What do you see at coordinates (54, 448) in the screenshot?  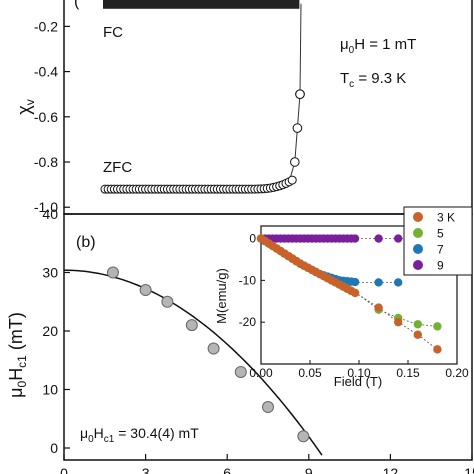 I see `panel-b-y-tick-label: 0` at bounding box center [54, 448].